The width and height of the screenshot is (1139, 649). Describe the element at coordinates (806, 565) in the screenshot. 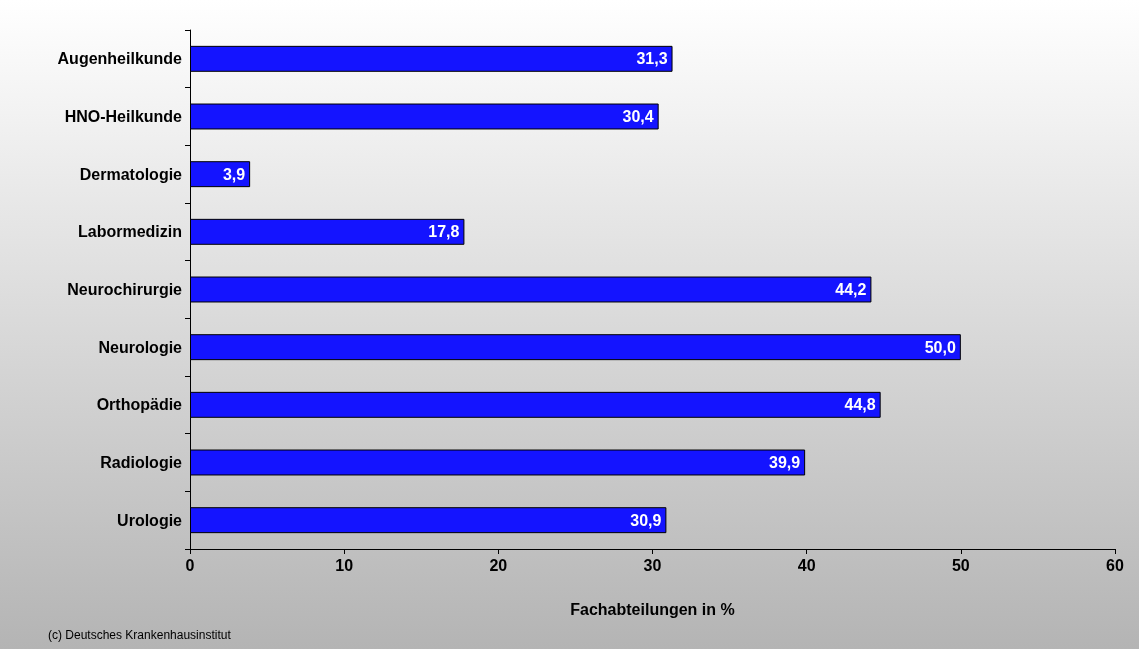

I see `x-tick-label: 40` at that location.